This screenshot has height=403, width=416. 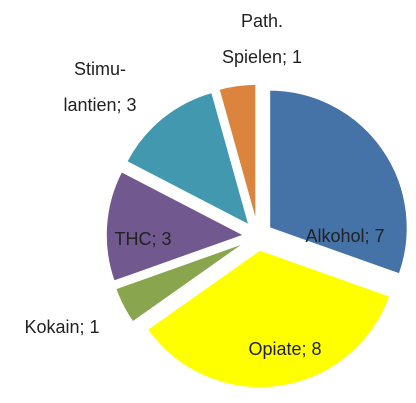 I want to click on slice-label: Stimu-, so click(x=100, y=69).